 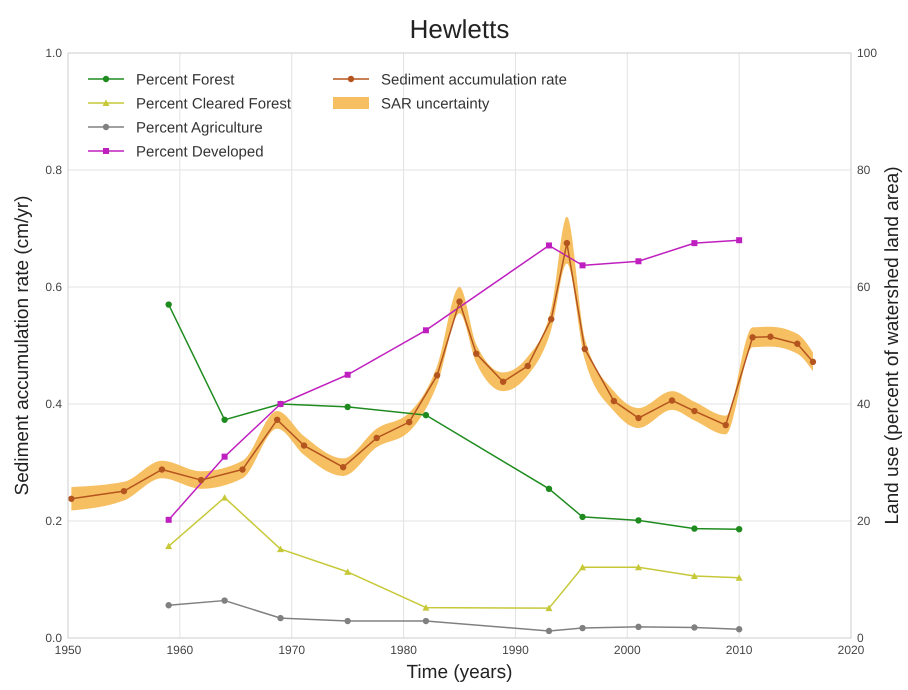 I want to click on legend-label: Percent Forest, so click(x=186, y=79).